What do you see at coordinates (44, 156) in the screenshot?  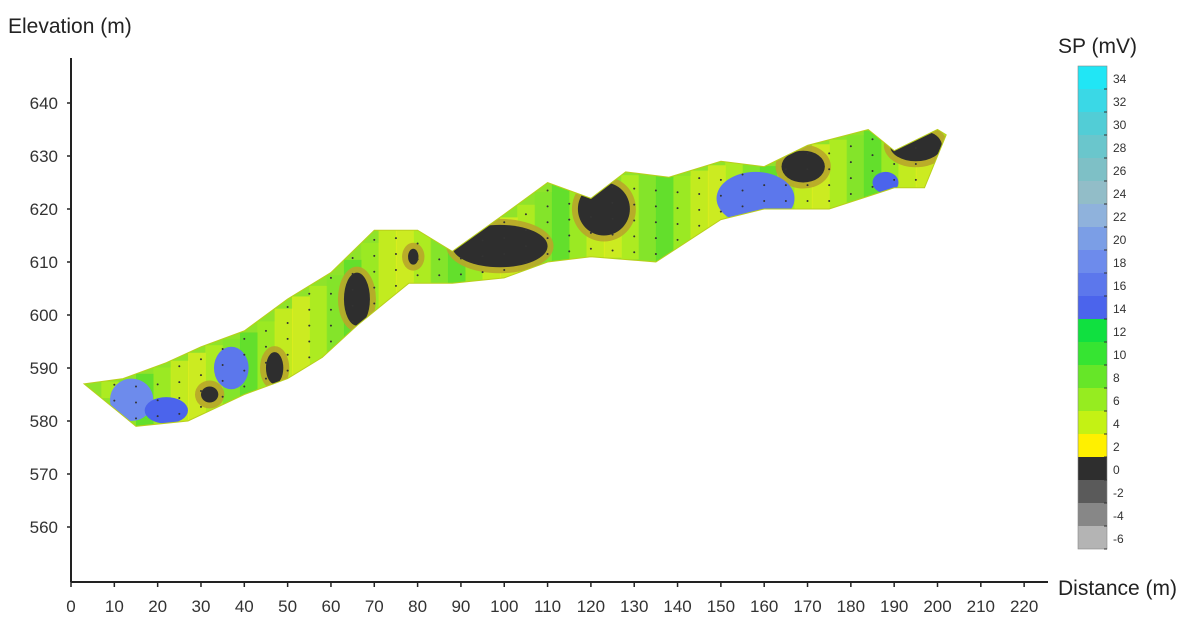 I see `y-tick-label: 630` at bounding box center [44, 156].